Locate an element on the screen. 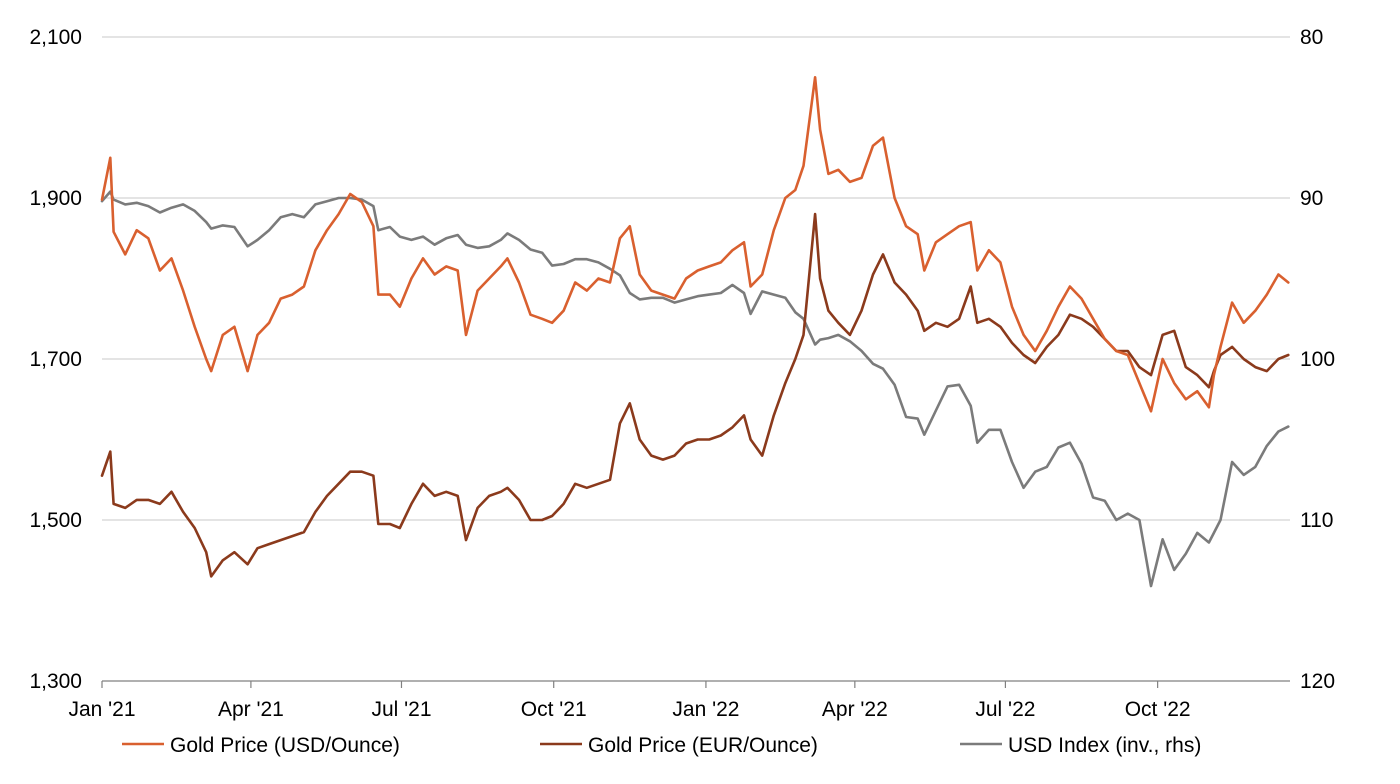 This screenshot has height=784, width=1400. y-left-tick-label: 1,500 is located at coordinates (55, 520).